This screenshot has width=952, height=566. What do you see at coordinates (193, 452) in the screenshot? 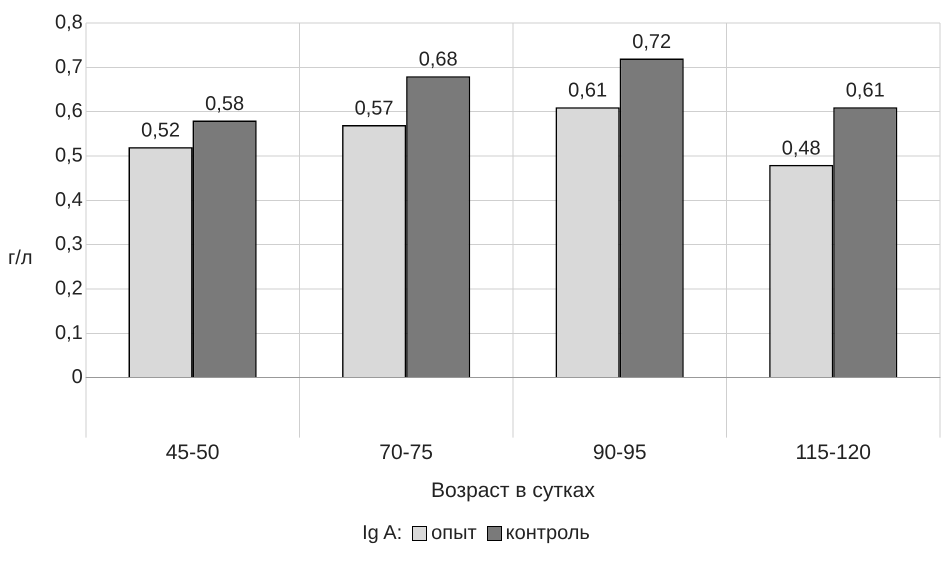
I see `x-tick-label: 45-50` at bounding box center [193, 452].